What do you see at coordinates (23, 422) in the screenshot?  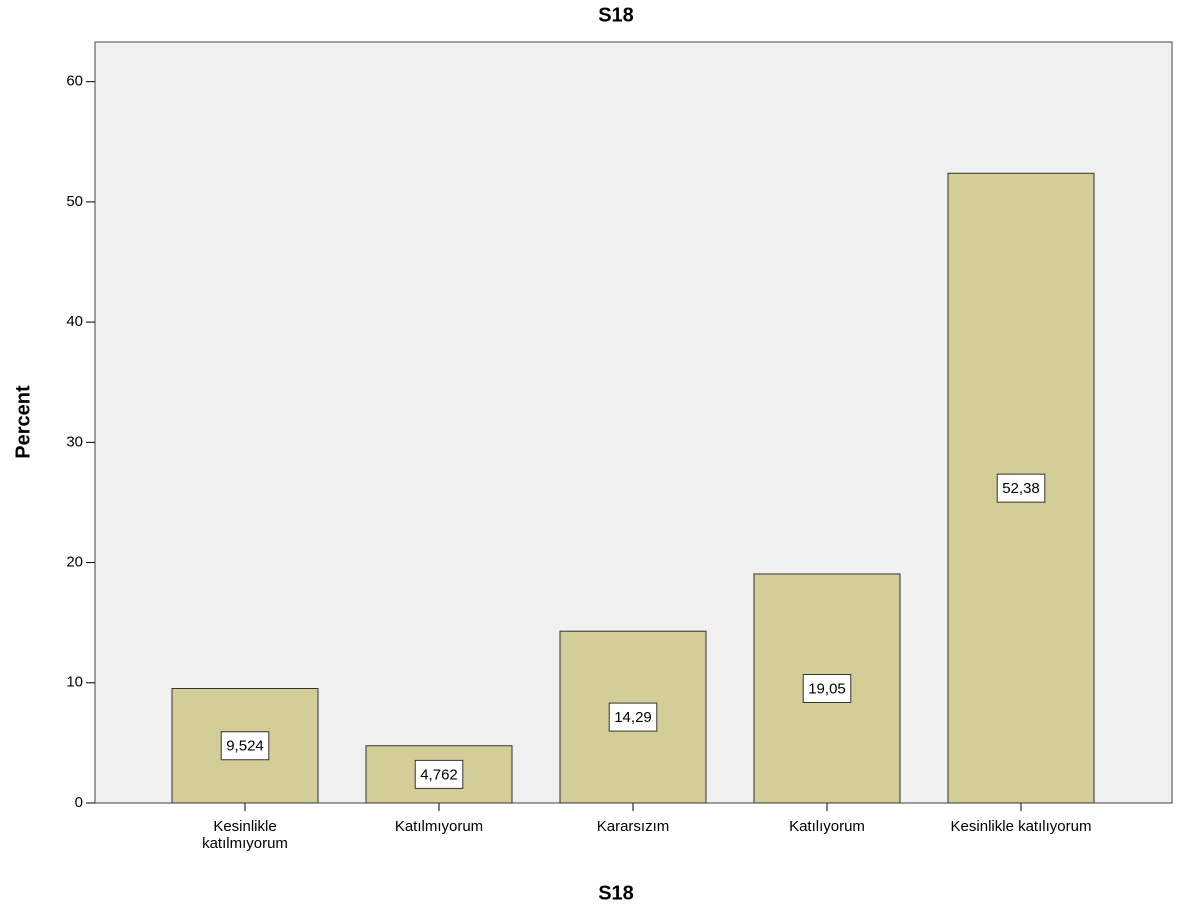 I see `y-axis-title: Percent` at bounding box center [23, 422].